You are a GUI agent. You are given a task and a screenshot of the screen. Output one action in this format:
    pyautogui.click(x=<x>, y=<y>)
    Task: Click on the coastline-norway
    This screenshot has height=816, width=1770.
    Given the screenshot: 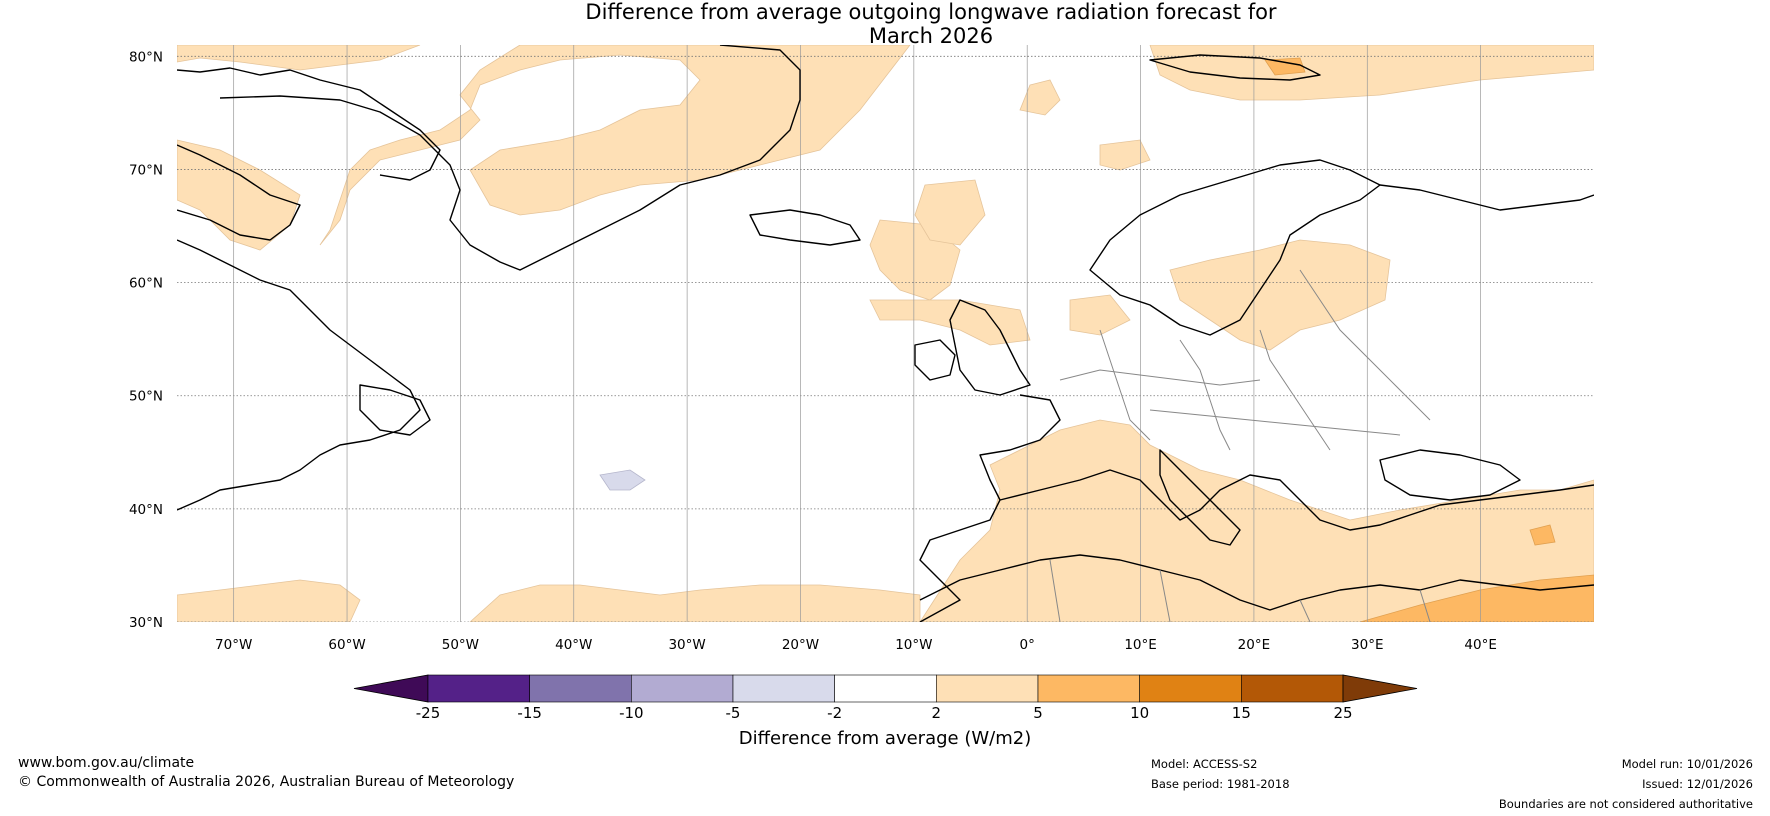 What is the action you would take?
    pyautogui.click(x=1235, y=247)
    